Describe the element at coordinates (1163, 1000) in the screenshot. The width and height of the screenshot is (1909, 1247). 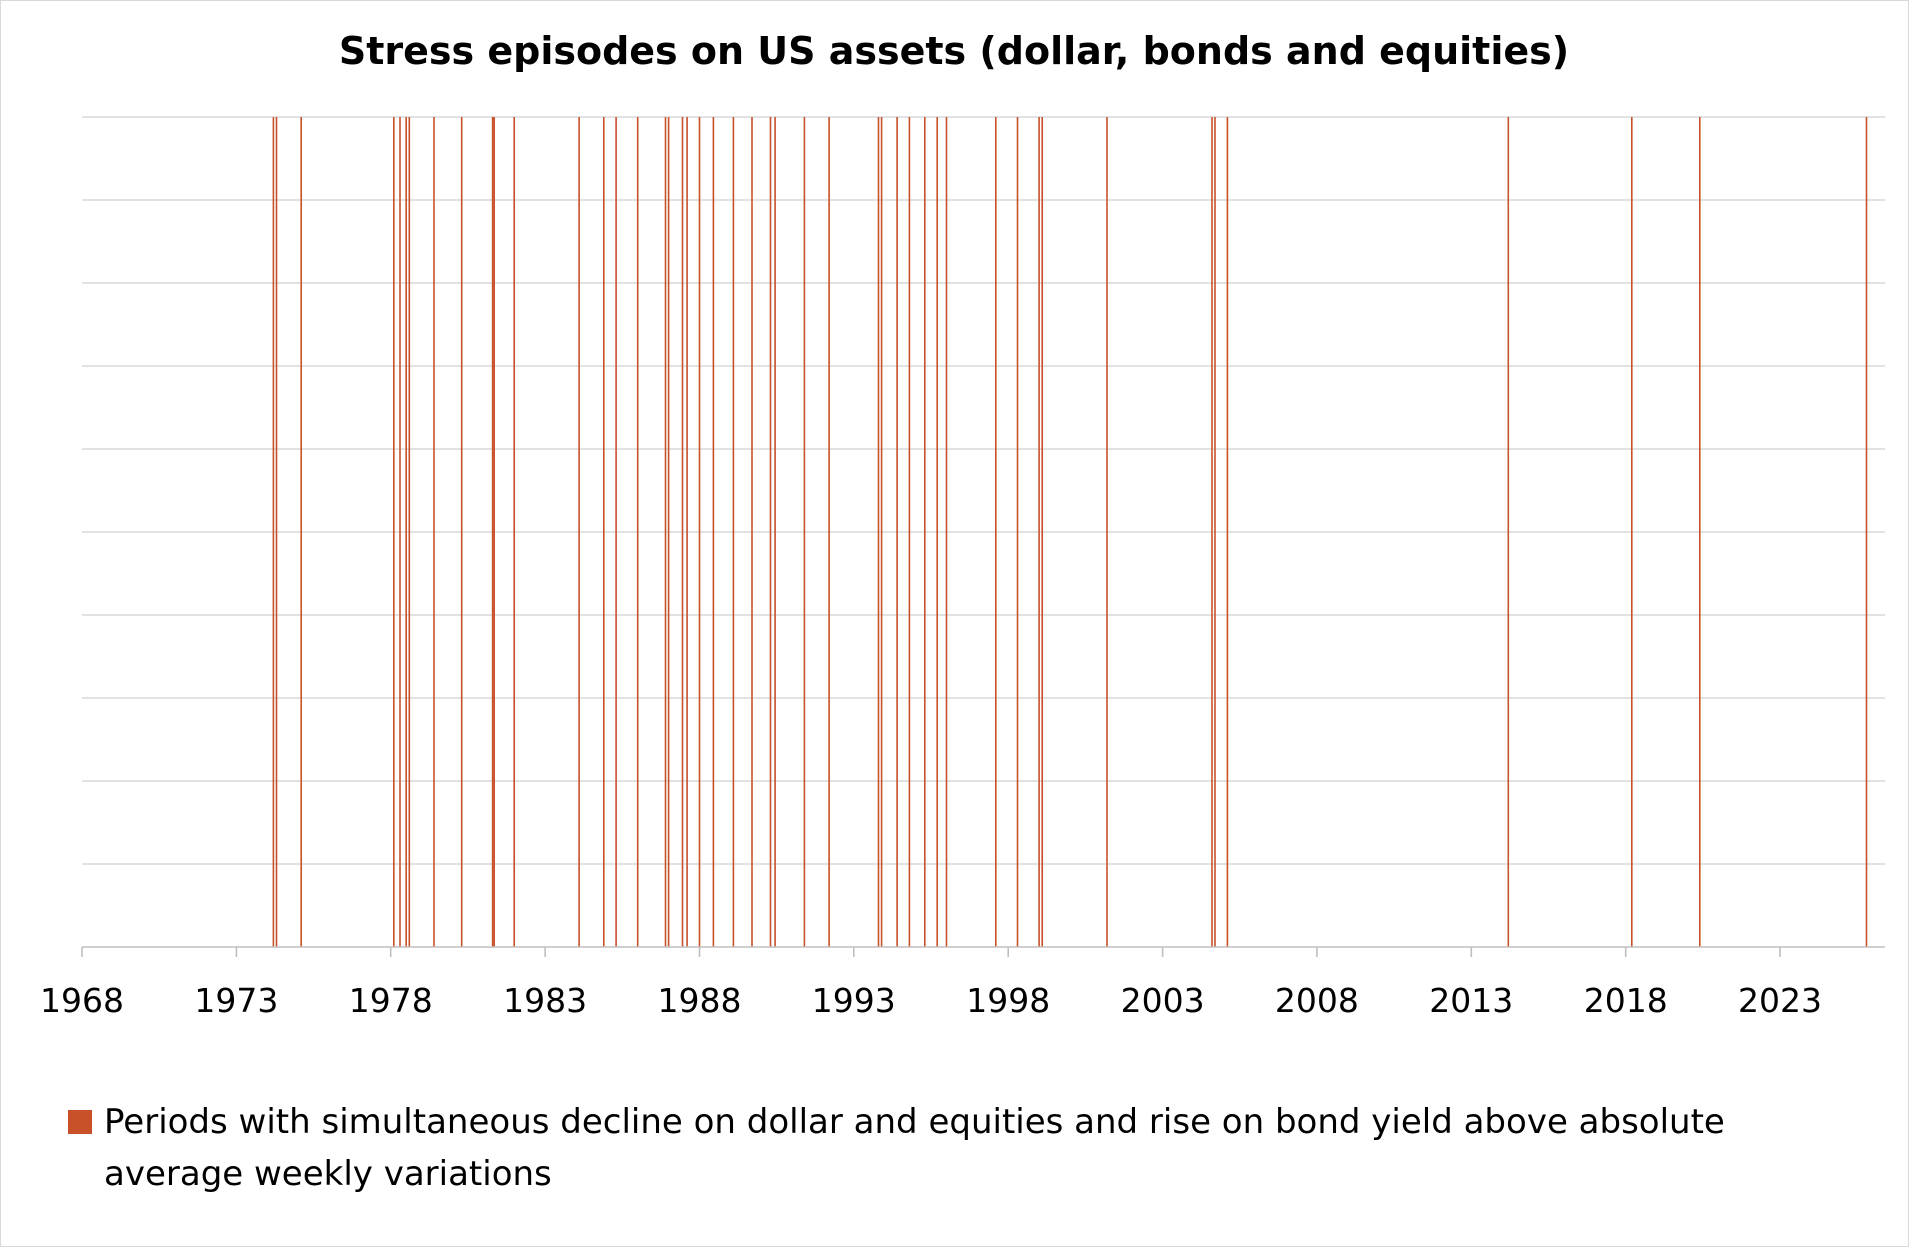
I see `x-tick-label: 2003` at that location.